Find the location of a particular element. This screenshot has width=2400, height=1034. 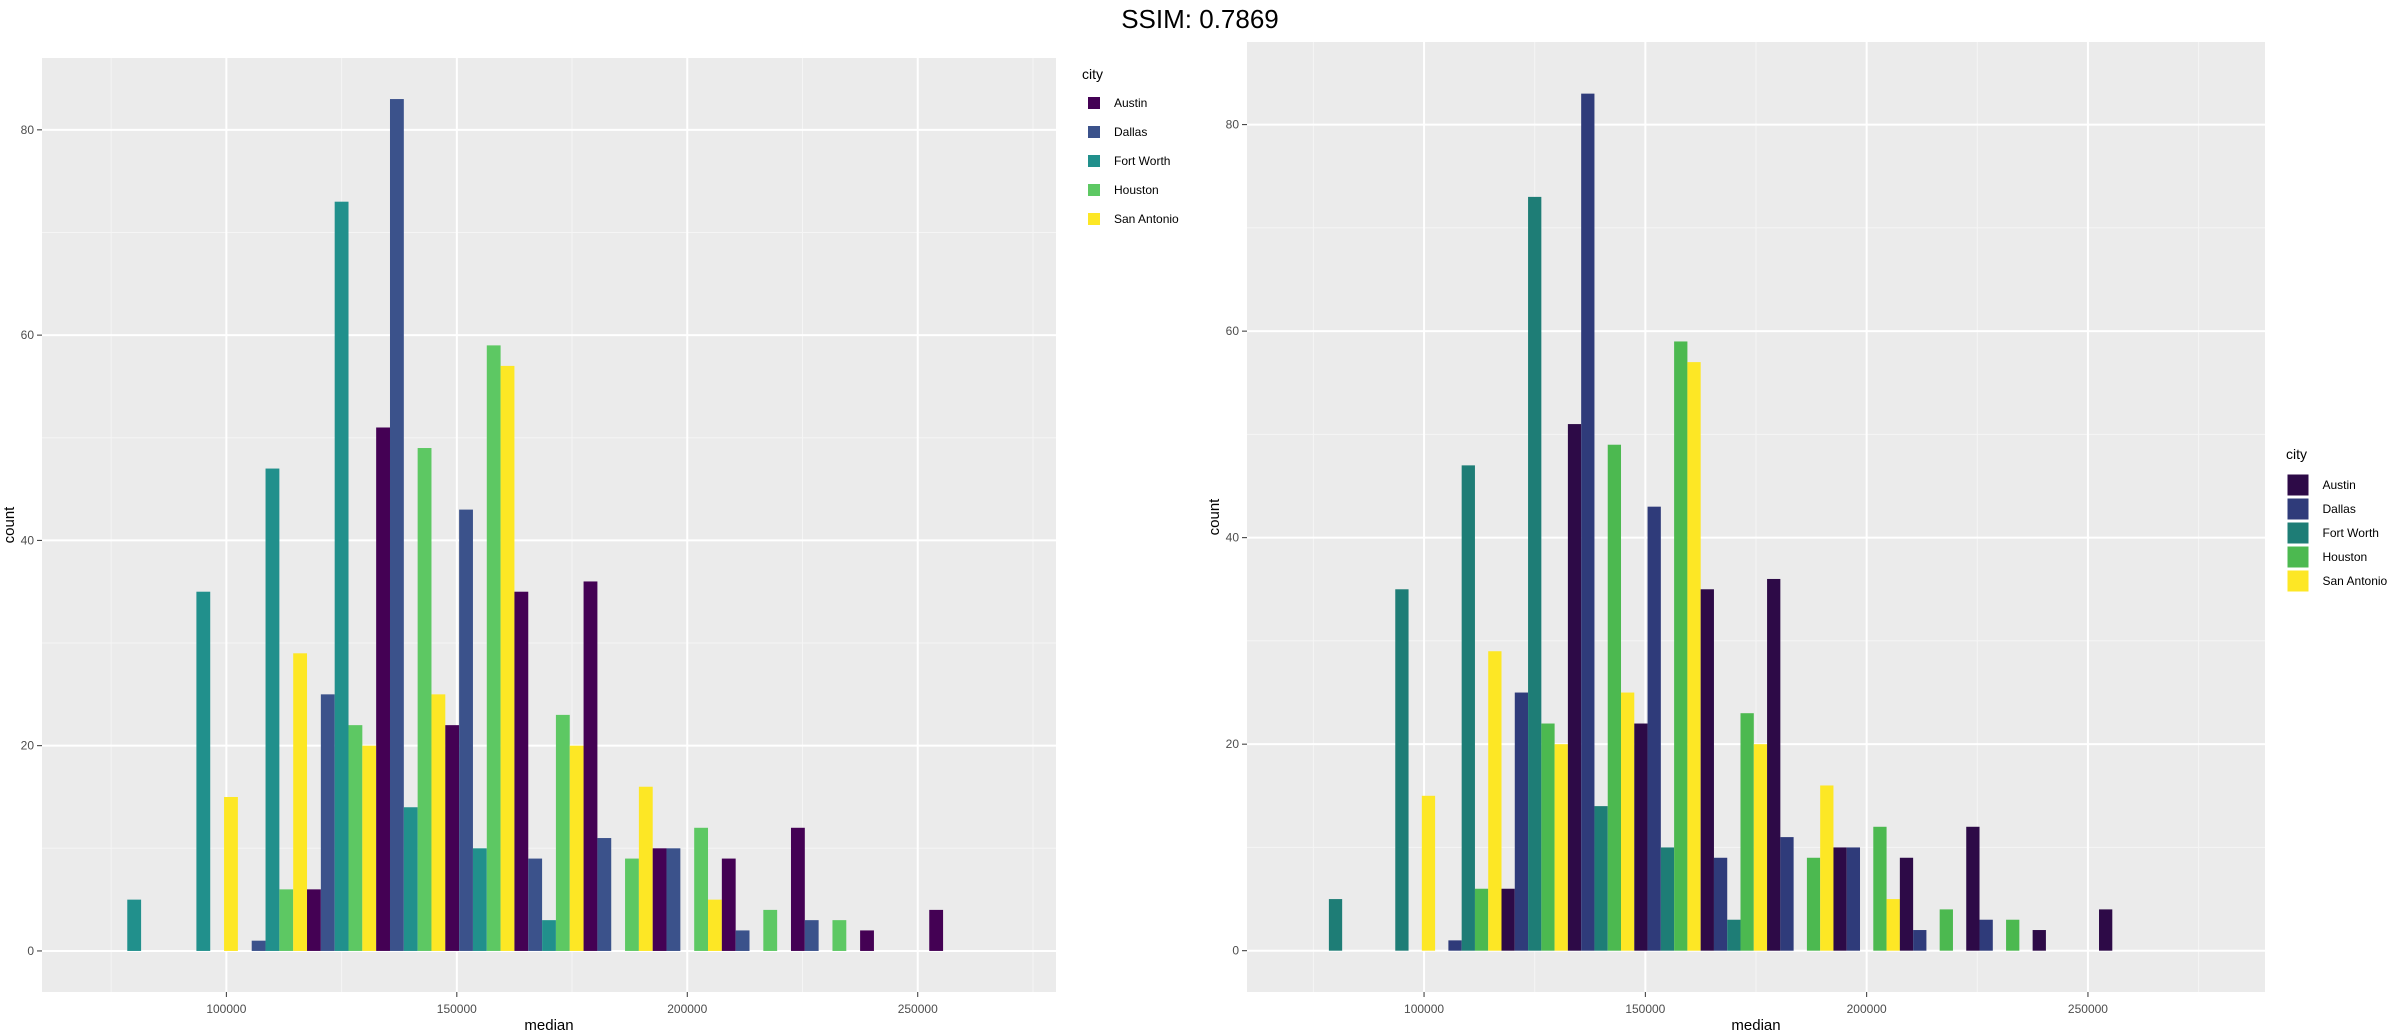

y-tick-label: 40 is located at coordinates (1233, 538).